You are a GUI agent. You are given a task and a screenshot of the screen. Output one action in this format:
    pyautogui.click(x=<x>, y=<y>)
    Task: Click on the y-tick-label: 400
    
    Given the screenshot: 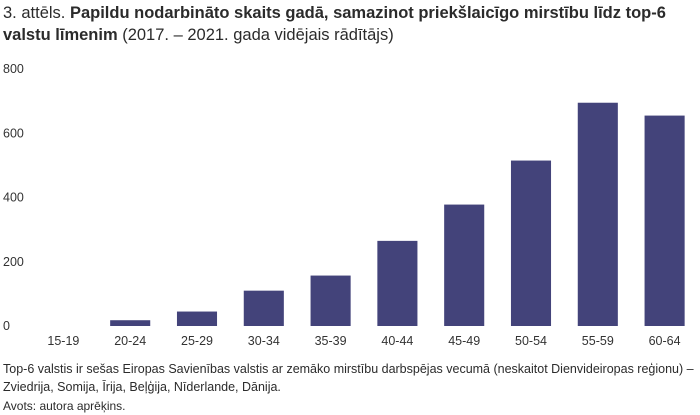 What is the action you would take?
    pyautogui.click(x=13, y=198)
    